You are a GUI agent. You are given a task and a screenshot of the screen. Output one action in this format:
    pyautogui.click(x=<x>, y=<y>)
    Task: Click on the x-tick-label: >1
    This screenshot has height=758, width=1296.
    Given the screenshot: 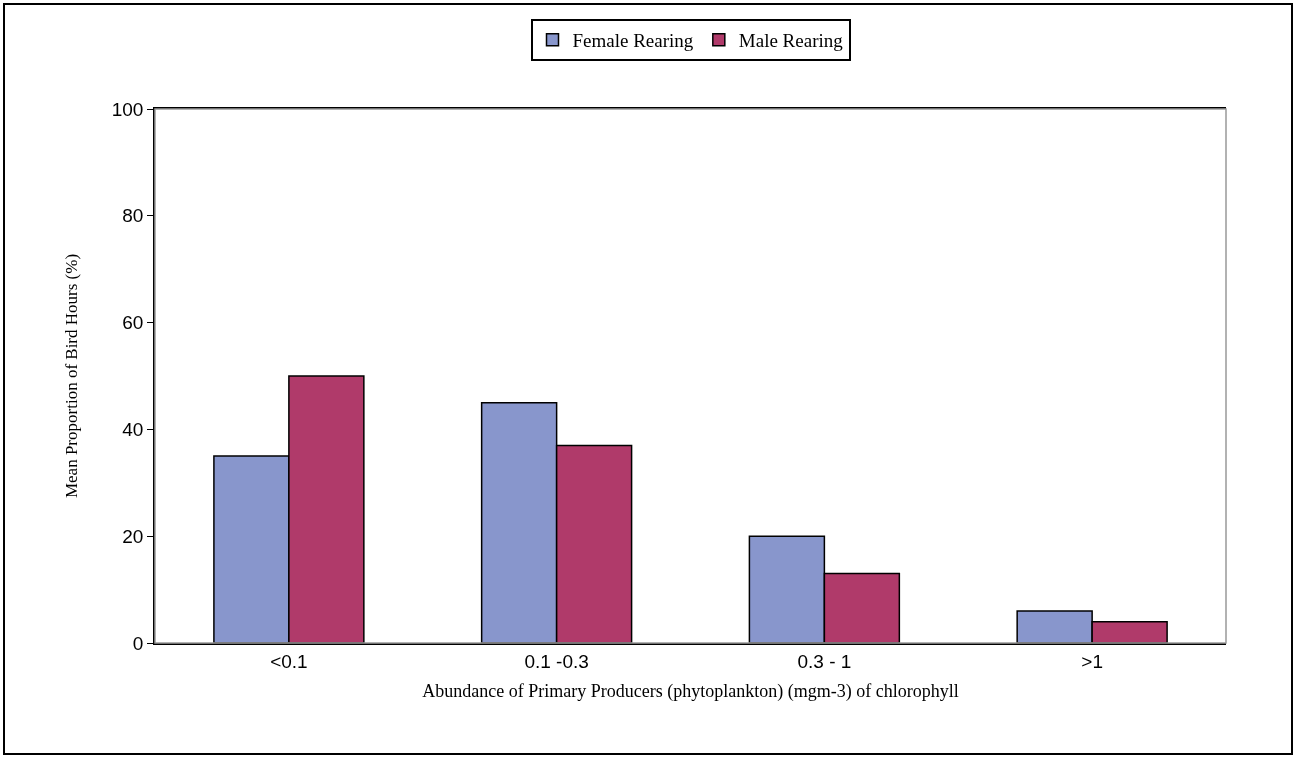 What is the action you would take?
    pyautogui.click(x=1092, y=661)
    